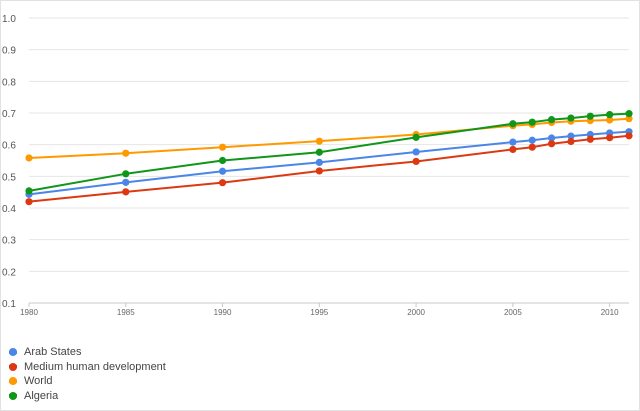 This screenshot has width=640, height=411. I want to click on legend-label-world: World, so click(38, 381).